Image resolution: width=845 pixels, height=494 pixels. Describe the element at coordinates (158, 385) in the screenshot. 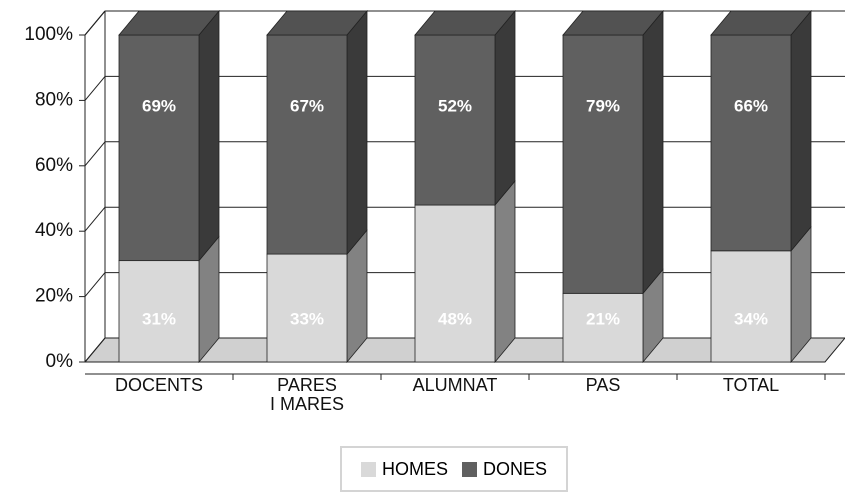

I see `x-tick-label: DOCENTS` at that location.